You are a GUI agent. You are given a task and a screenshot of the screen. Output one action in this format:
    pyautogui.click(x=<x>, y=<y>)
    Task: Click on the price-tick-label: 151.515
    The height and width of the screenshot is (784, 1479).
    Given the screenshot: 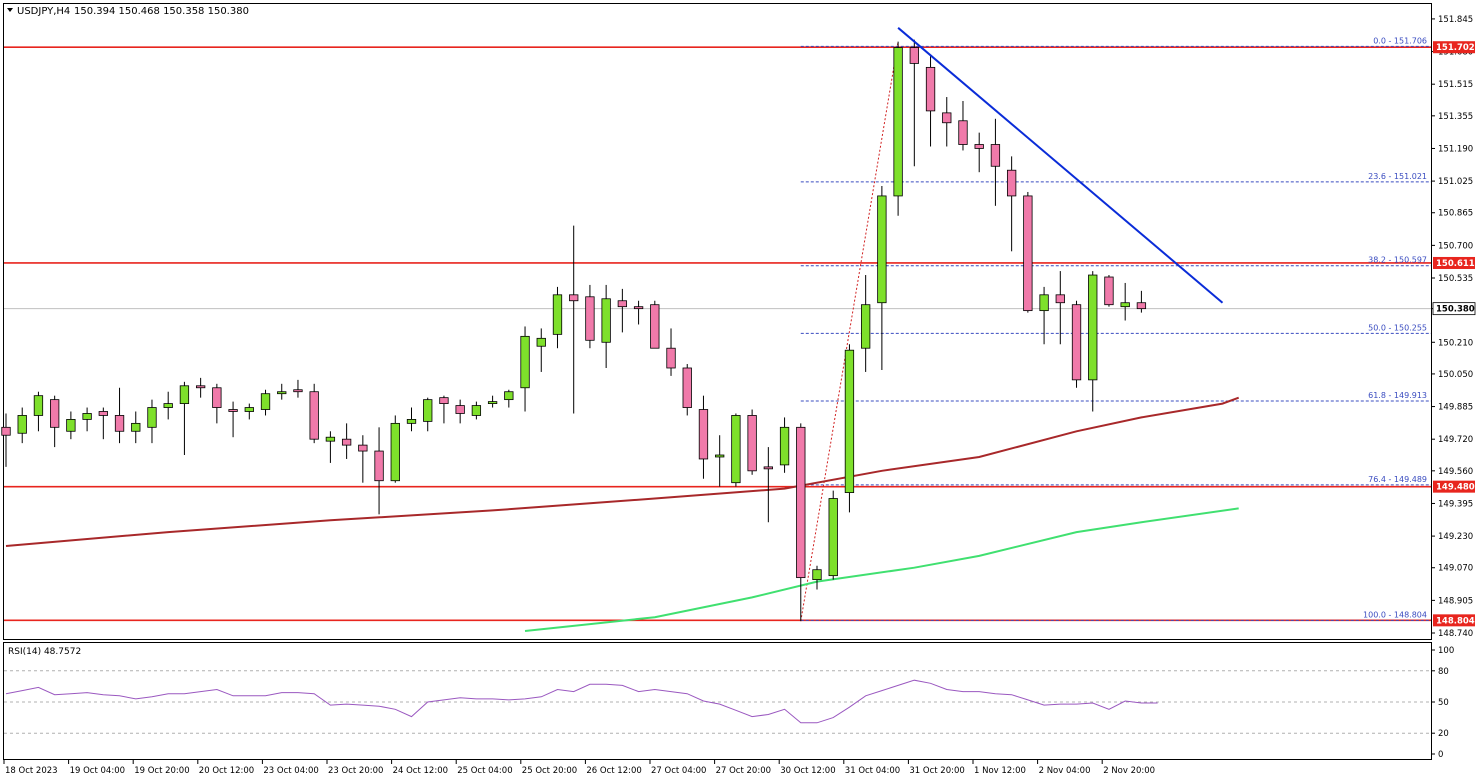 What is the action you would take?
    pyautogui.click(x=1455, y=85)
    